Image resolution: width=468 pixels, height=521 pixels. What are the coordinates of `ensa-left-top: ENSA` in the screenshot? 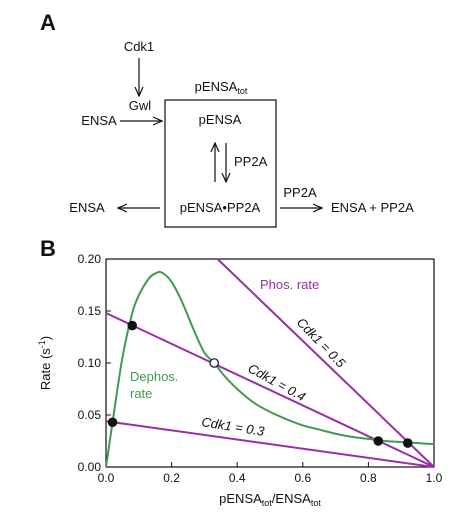 It's located at (99, 120).